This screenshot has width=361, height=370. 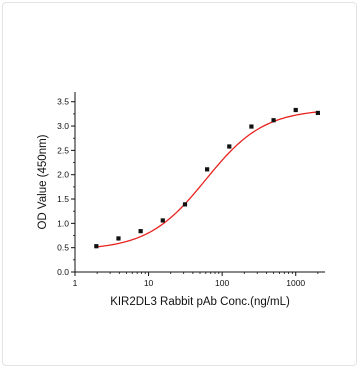 I want to click on x-tick-label: 100, so click(x=222, y=283).